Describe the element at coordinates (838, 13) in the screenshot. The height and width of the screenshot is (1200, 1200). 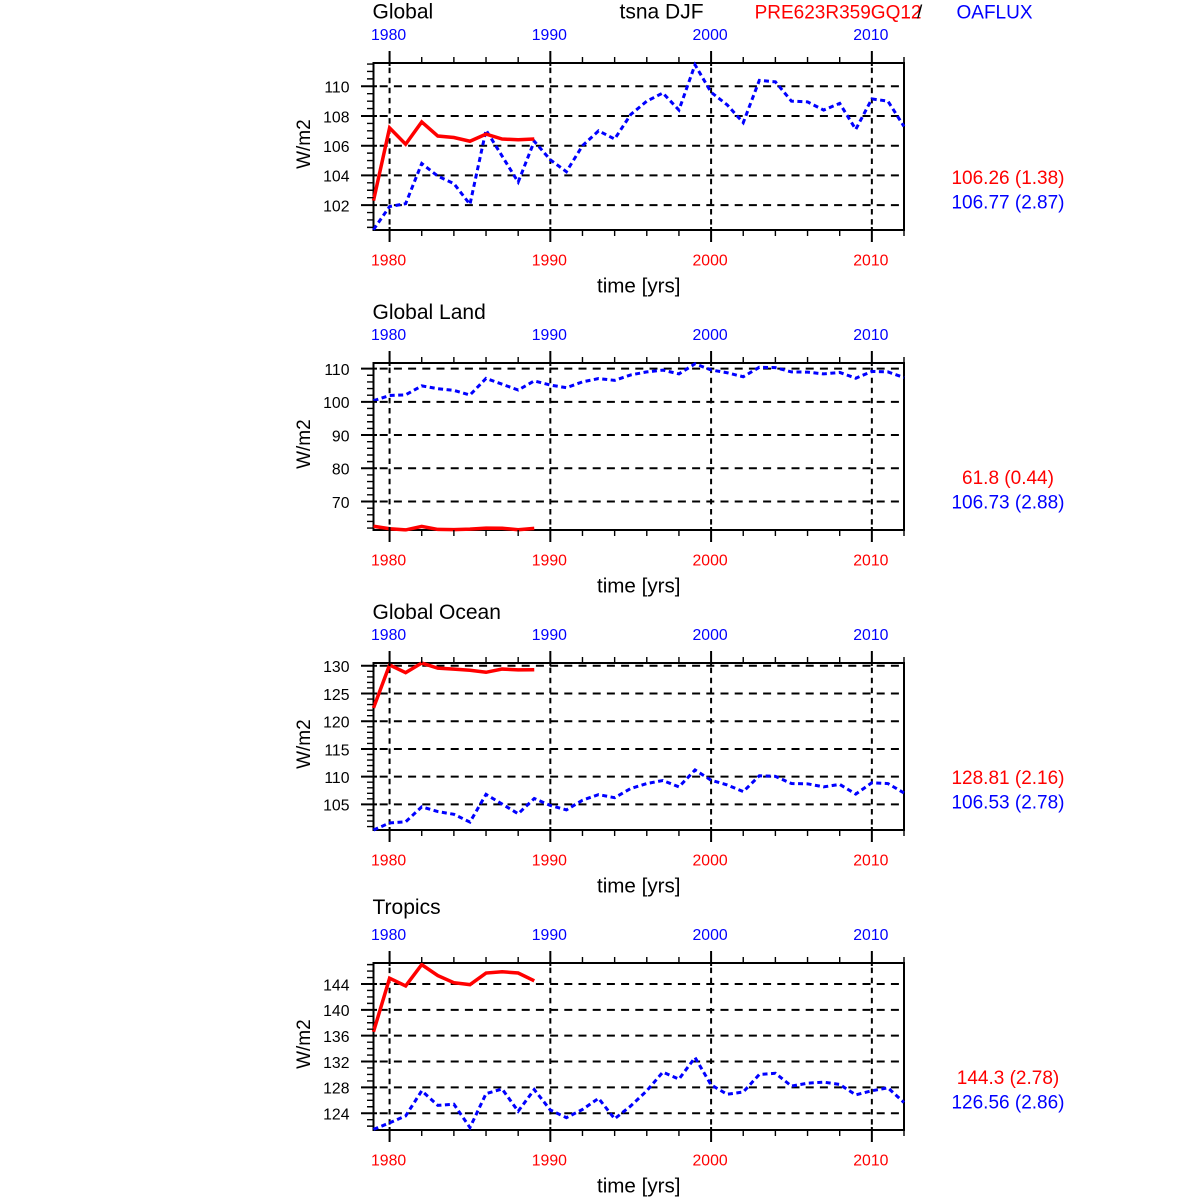
I see `svg-text: PRE623R359GQ12` at that location.